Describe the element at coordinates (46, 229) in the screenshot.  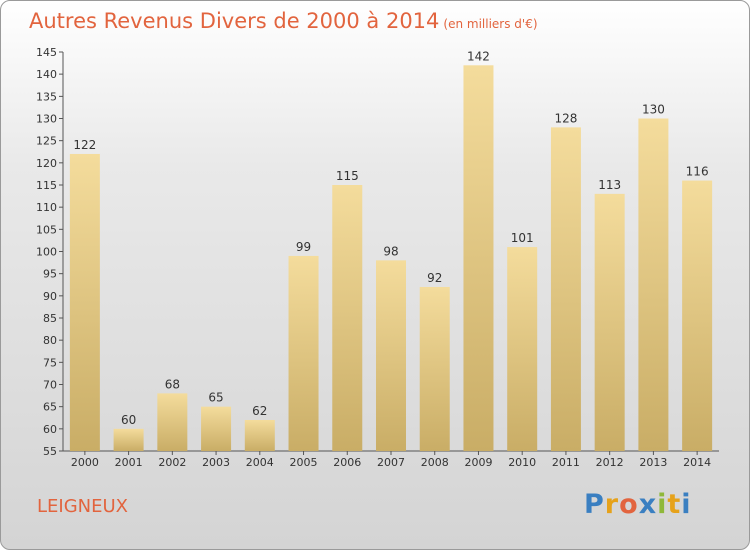
I see `y-tick-label: 105` at that location.